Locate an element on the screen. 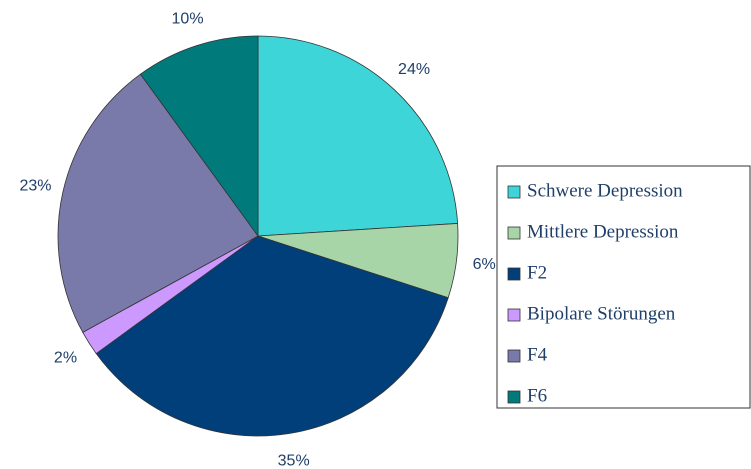 This screenshot has width=751, height=469. data-label: 6% is located at coordinates (484, 264).